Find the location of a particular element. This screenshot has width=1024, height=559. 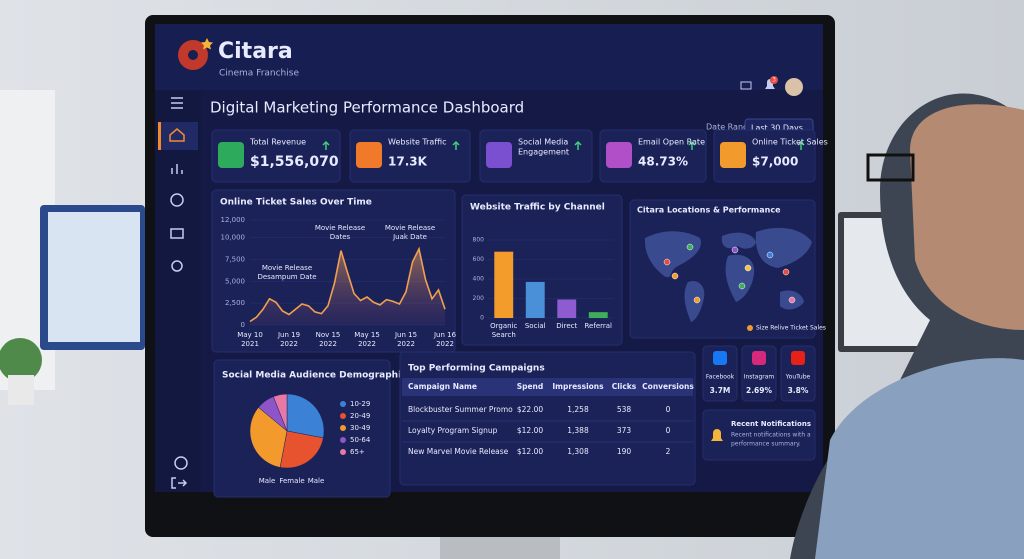

table-cell: 2 is located at coordinates (668, 451).